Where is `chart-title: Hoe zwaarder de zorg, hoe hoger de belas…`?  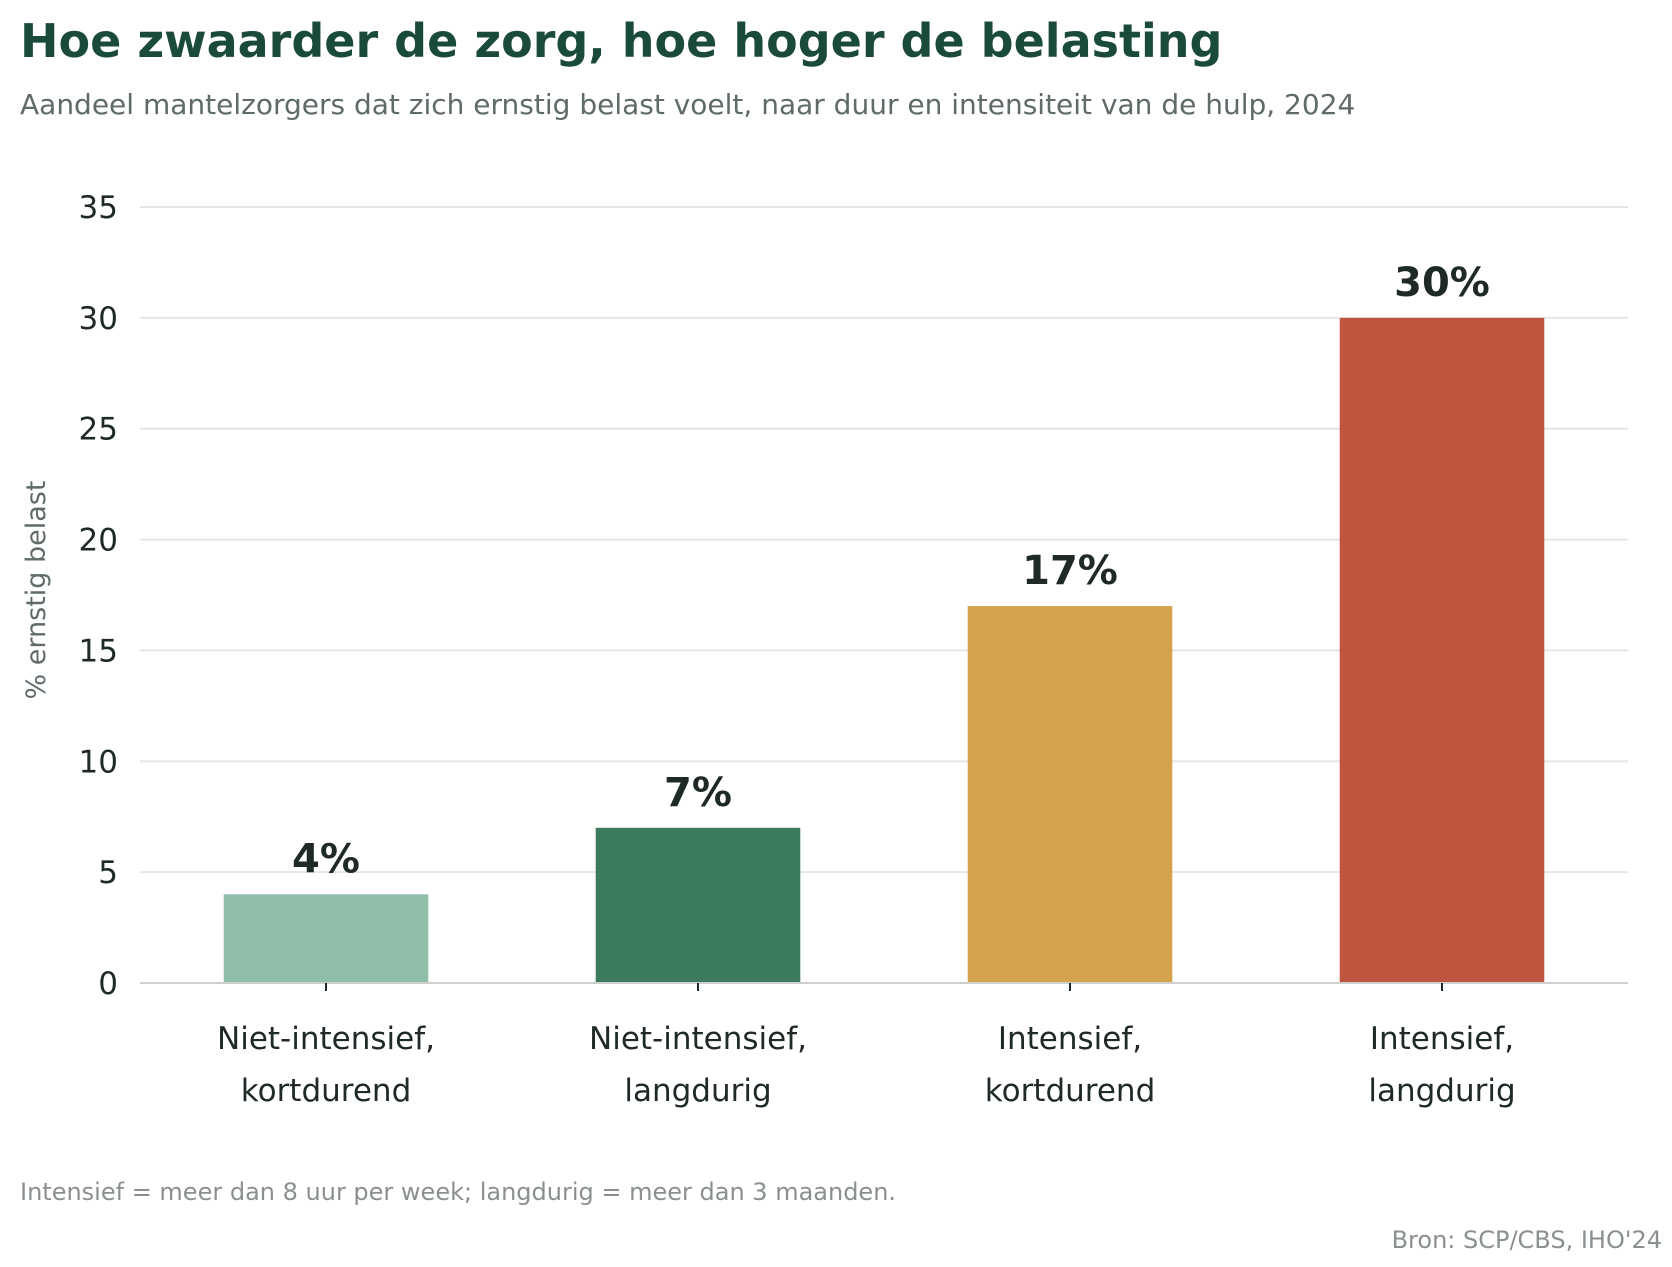
chart-title: Hoe zwaarder de zorg, hoe hoger de belas… is located at coordinates (621, 41).